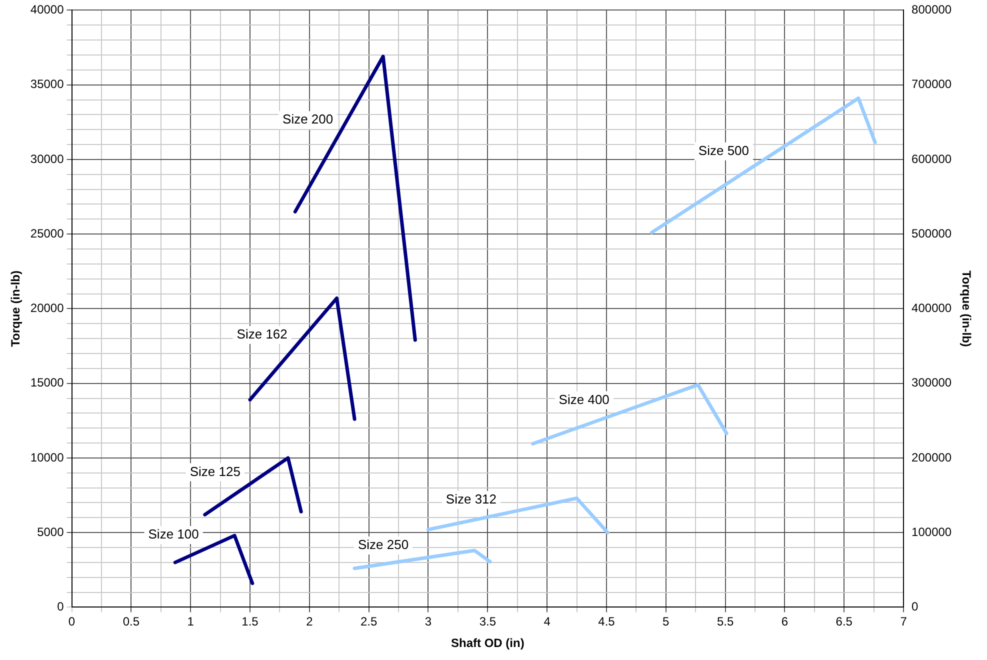 The width and height of the screenshot is (987, 660). I want to click on x-tick-label: 6, so click(784, 621).